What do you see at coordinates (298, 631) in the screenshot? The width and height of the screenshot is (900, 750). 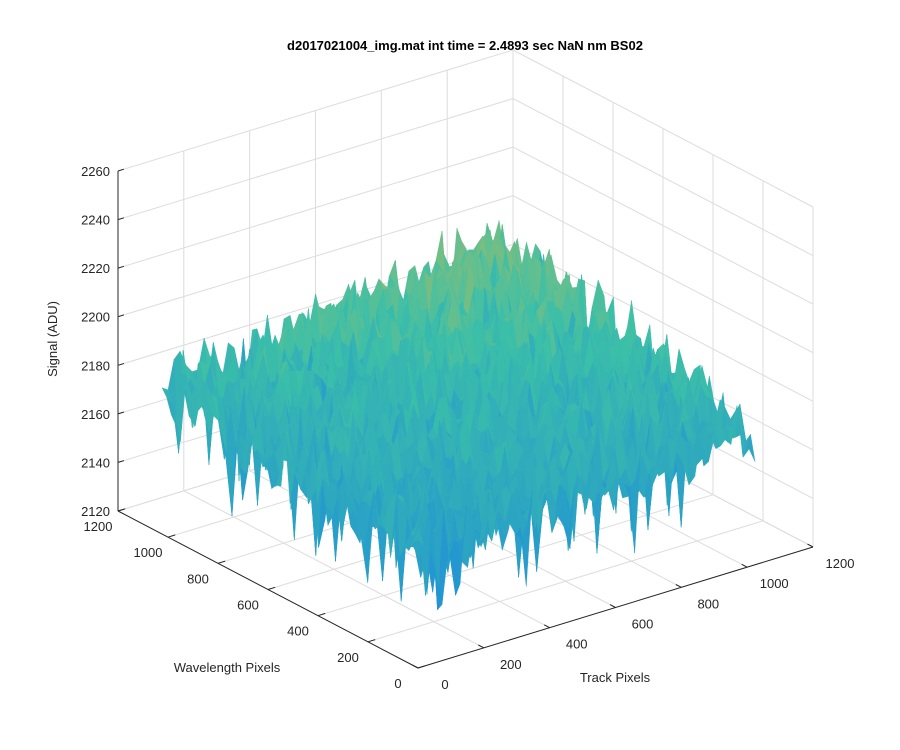 I see `y-tick-label: 400` at bounding box center [298, 631].